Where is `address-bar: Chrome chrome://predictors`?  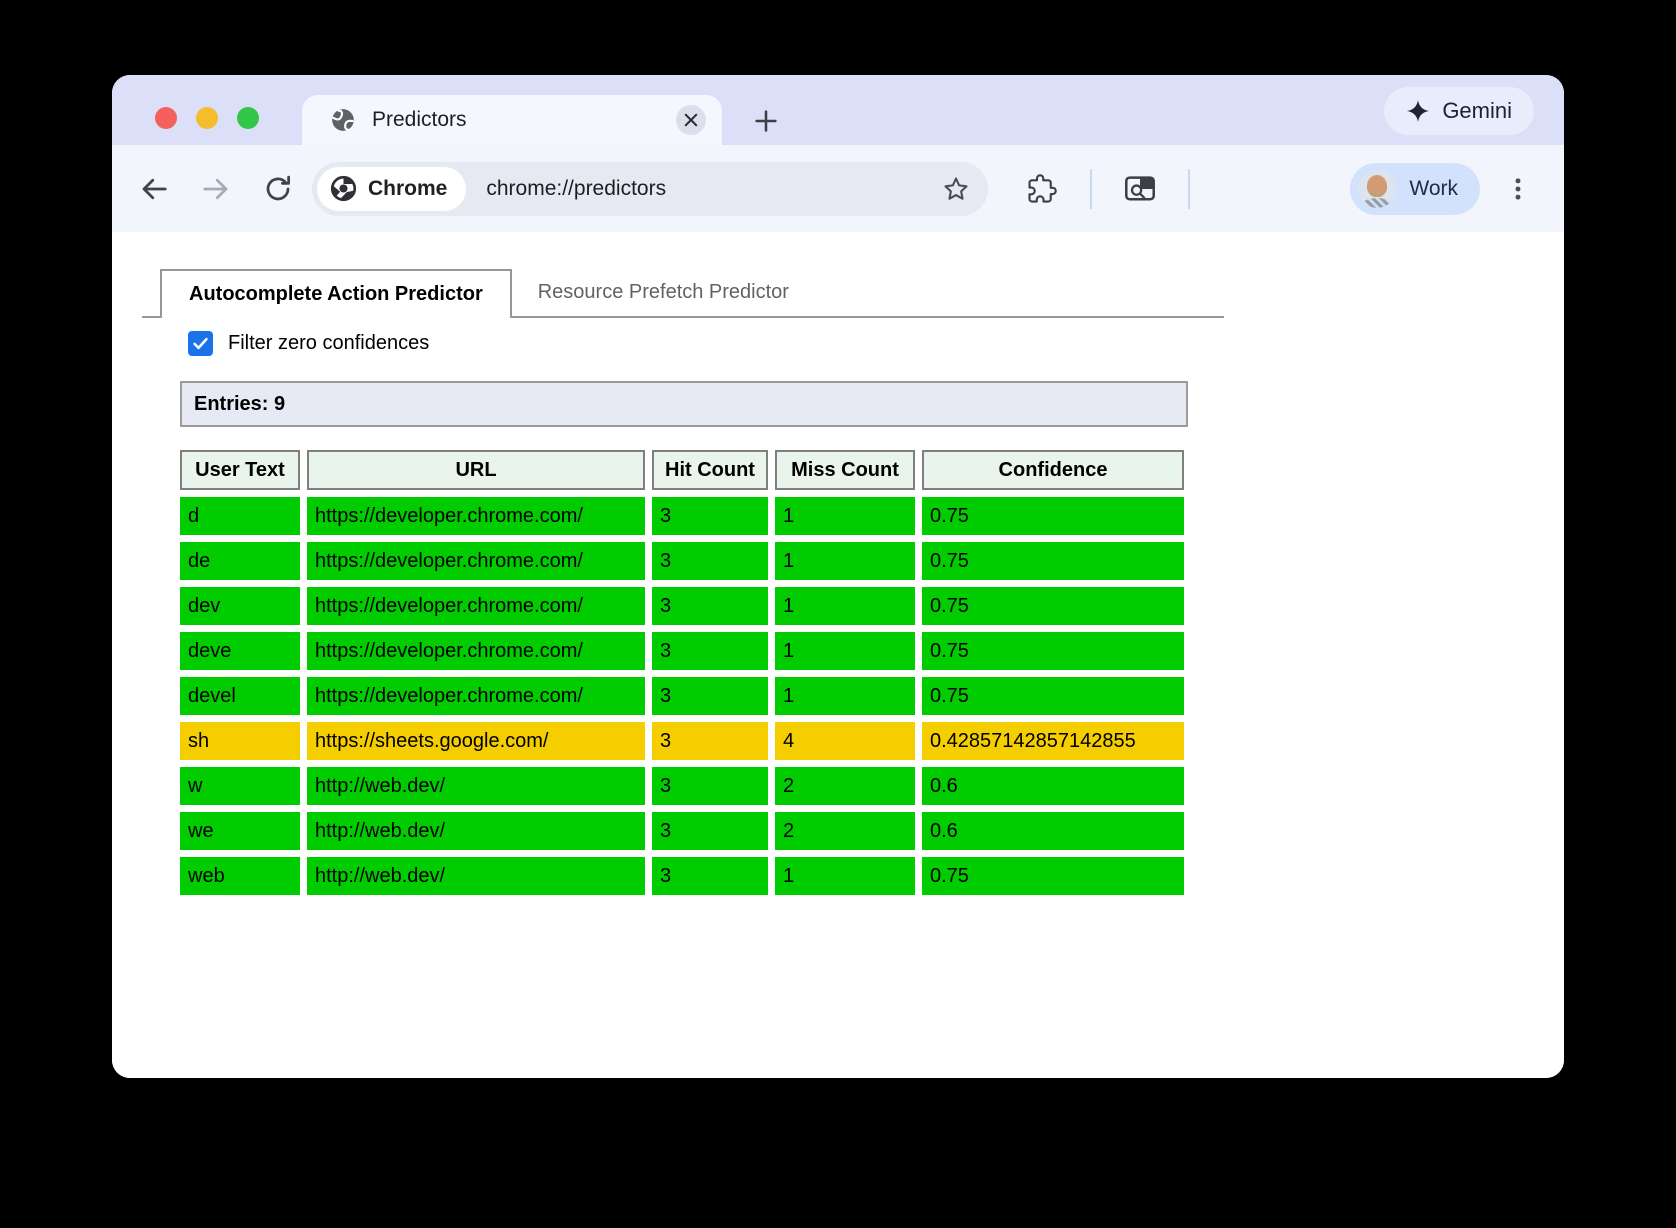
address-bar: Chrome chrome://predictors is located at coordinates (650, 188).